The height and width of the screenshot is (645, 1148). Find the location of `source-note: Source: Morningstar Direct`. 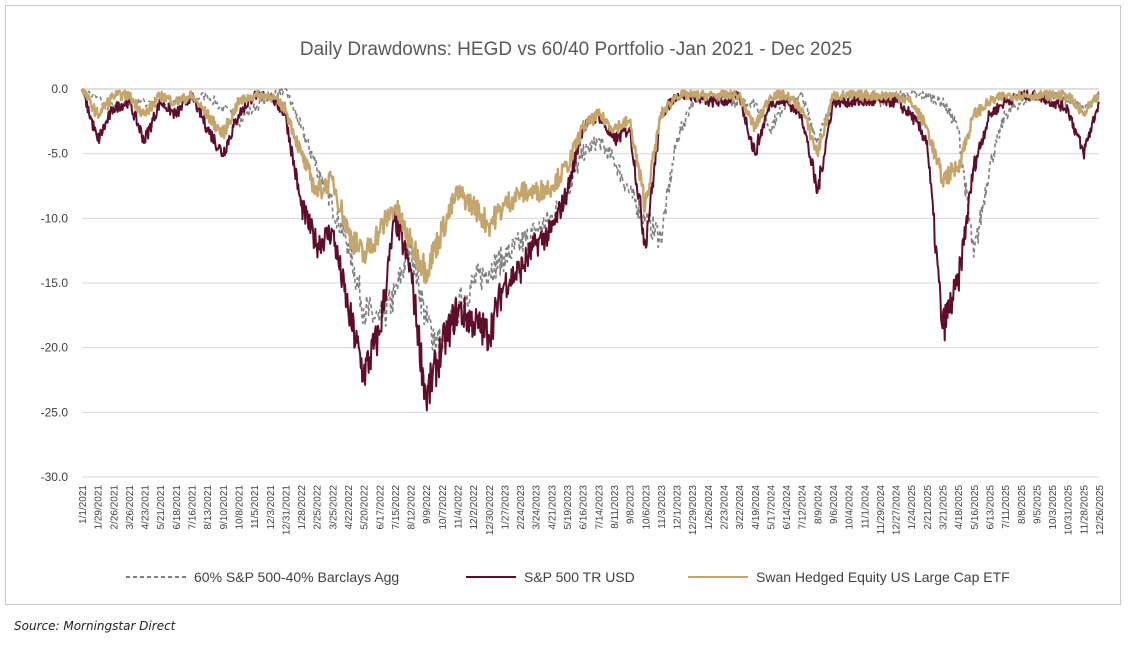

source-note: Source: Morningstar Direct is located at coordinates (95, 626).